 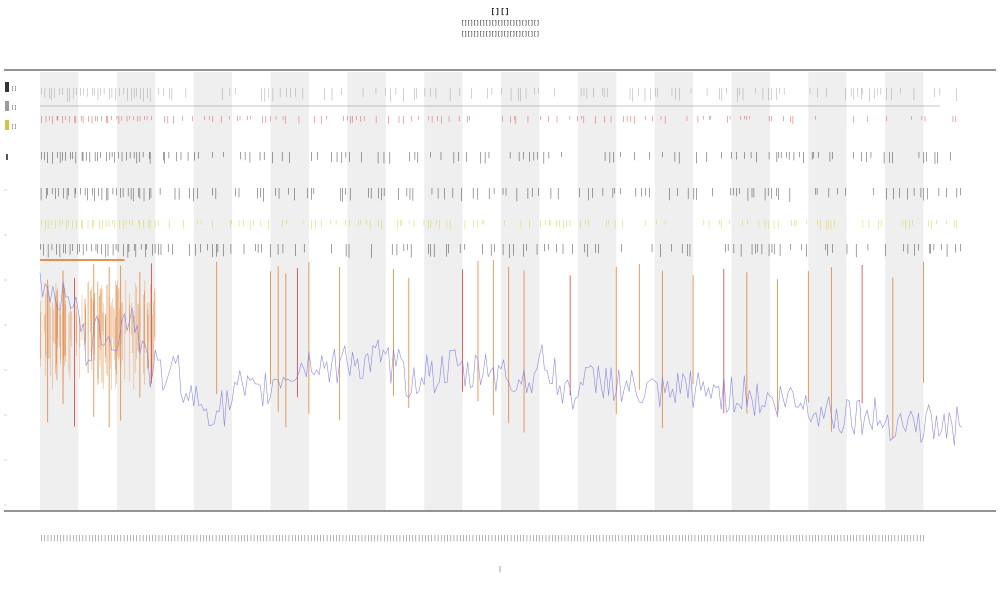 What do you see at coordinates (500, 569) in the screenshot?
I see `x-axis-title: |` at bounding box center [500, 569].